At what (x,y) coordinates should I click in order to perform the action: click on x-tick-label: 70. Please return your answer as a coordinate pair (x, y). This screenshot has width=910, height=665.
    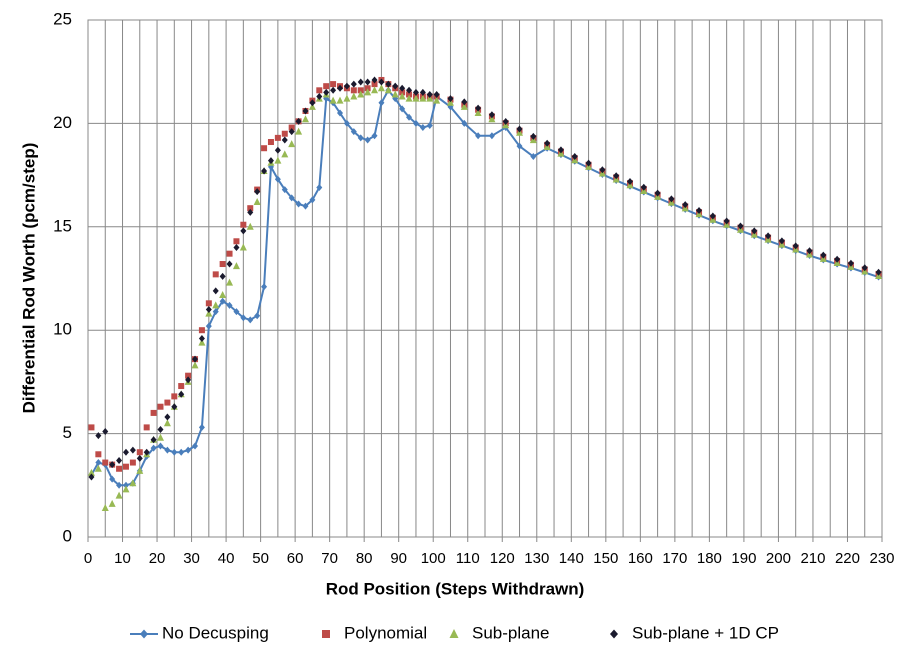
    Looking at the image, I should click on (329, 558).